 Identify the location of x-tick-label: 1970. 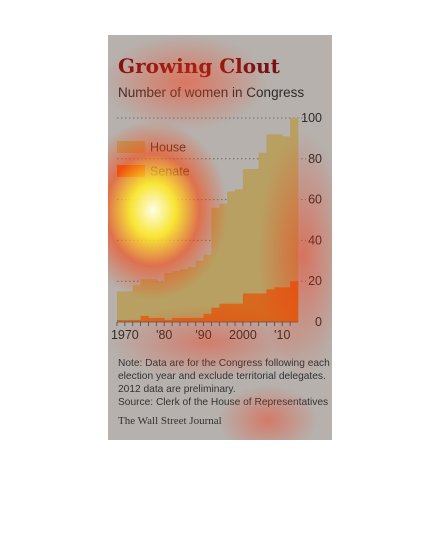
(125, 335).